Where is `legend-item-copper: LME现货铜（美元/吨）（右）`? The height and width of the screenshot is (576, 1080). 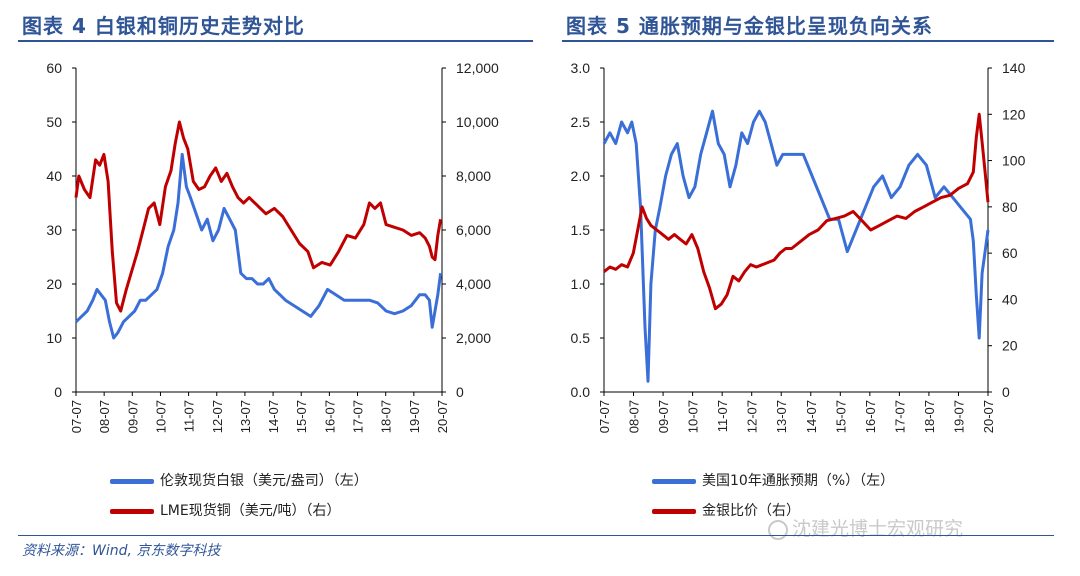
legend-item-copper: LME现货铜（美元/吨）（右） is located at coordinates (225, 510).